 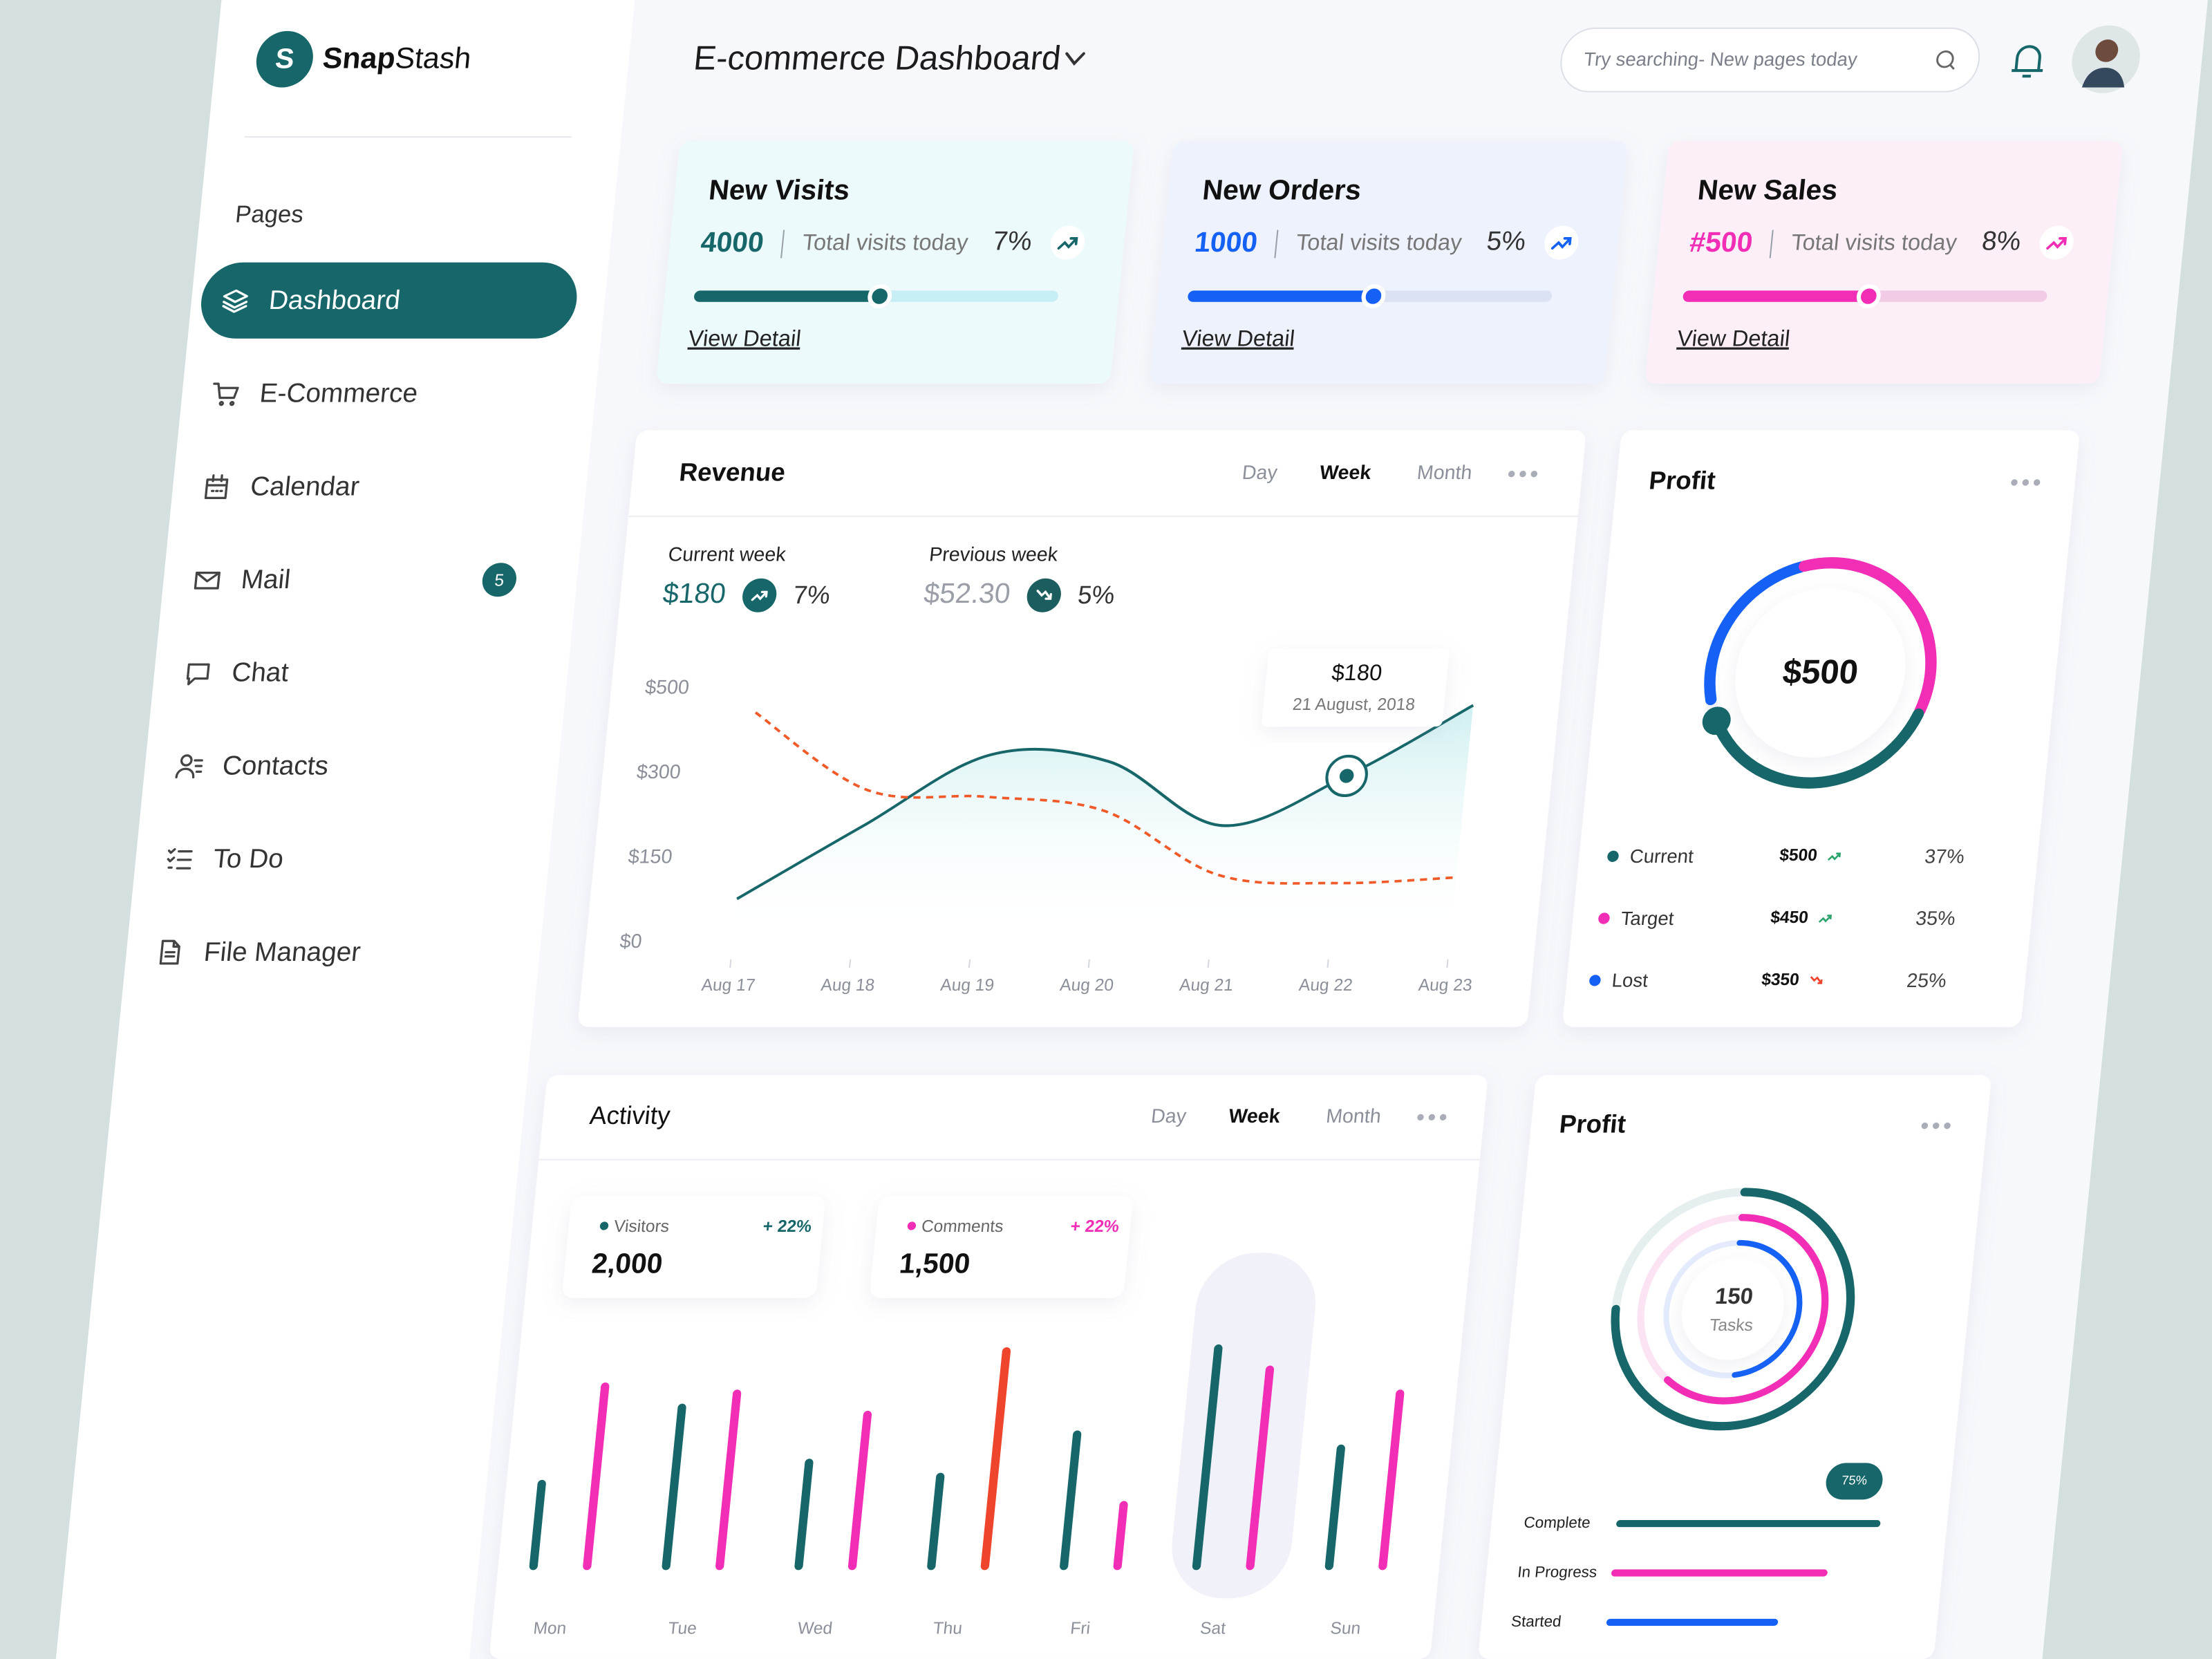 I want to click on nav-item: E-Commerce, so click(x=315, y=394).